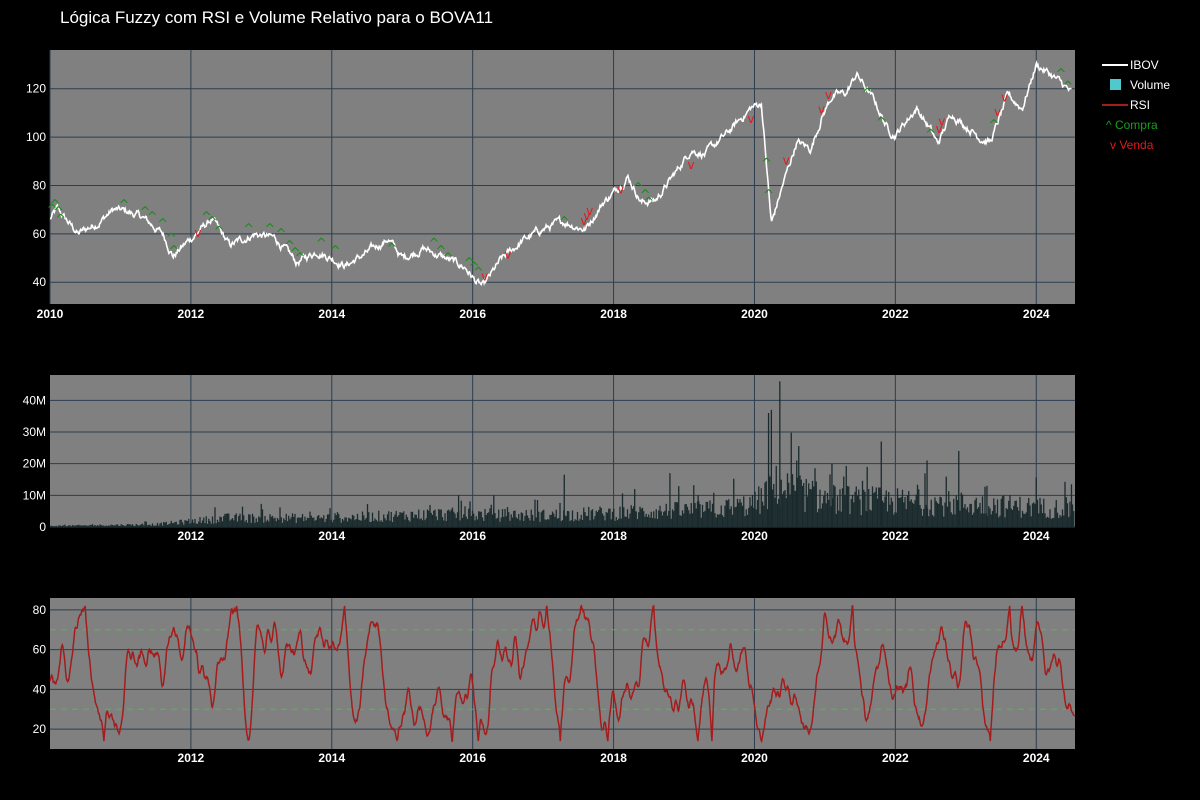 This screenshot has width=1200, height=800. Describe the element at coordinates (40, 729) in the screenshot. I see `y-tick-label: 20` at that location.